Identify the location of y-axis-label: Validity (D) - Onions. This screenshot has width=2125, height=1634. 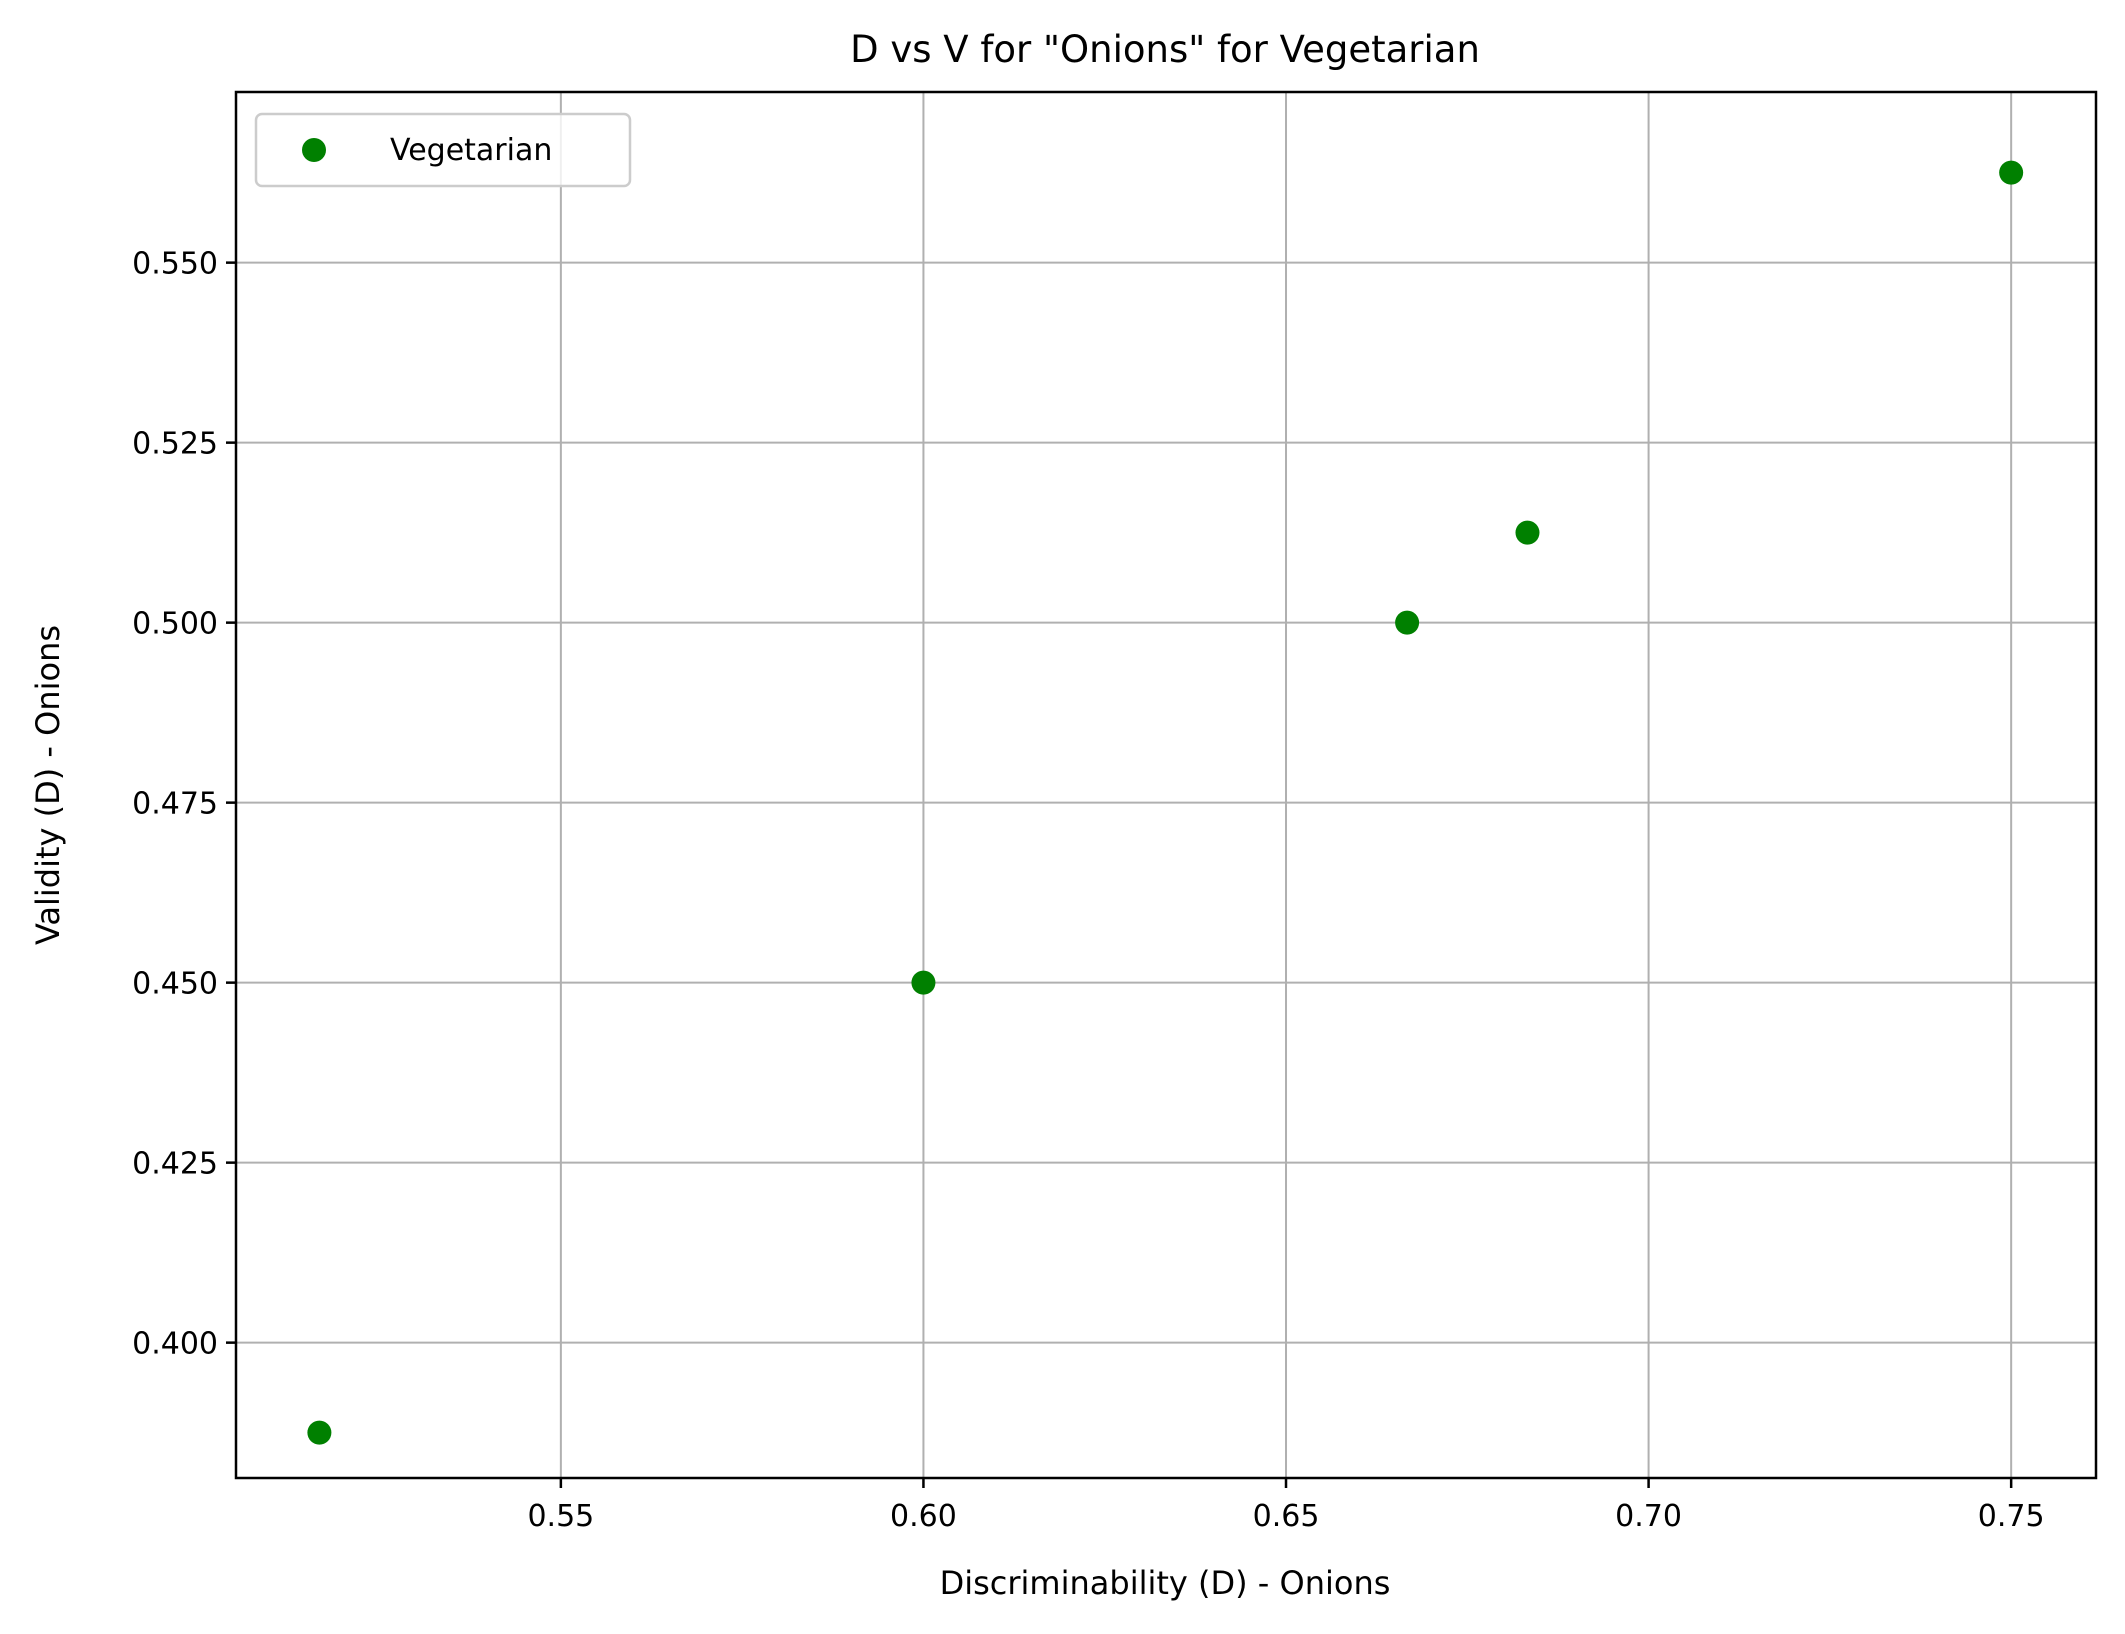
(48, 785).